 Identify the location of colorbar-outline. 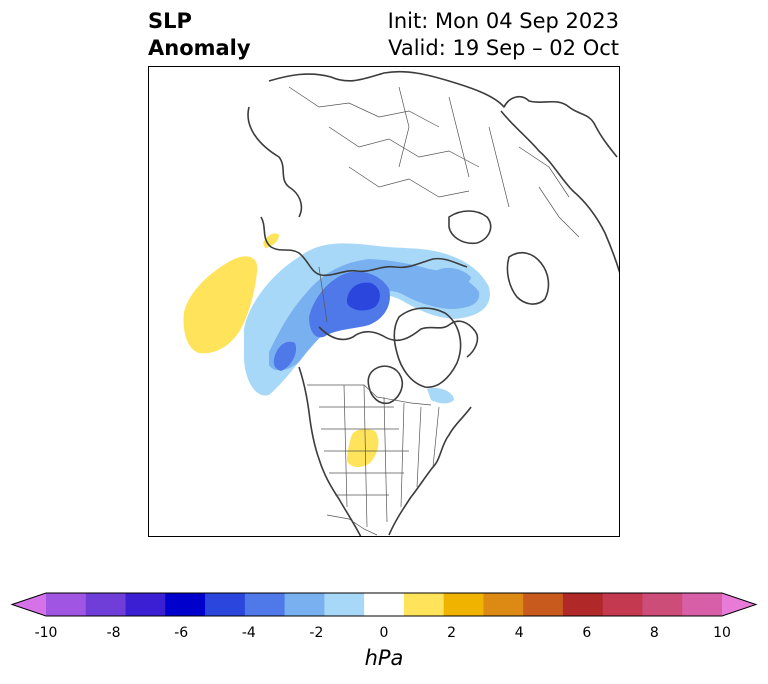
(384, 604).